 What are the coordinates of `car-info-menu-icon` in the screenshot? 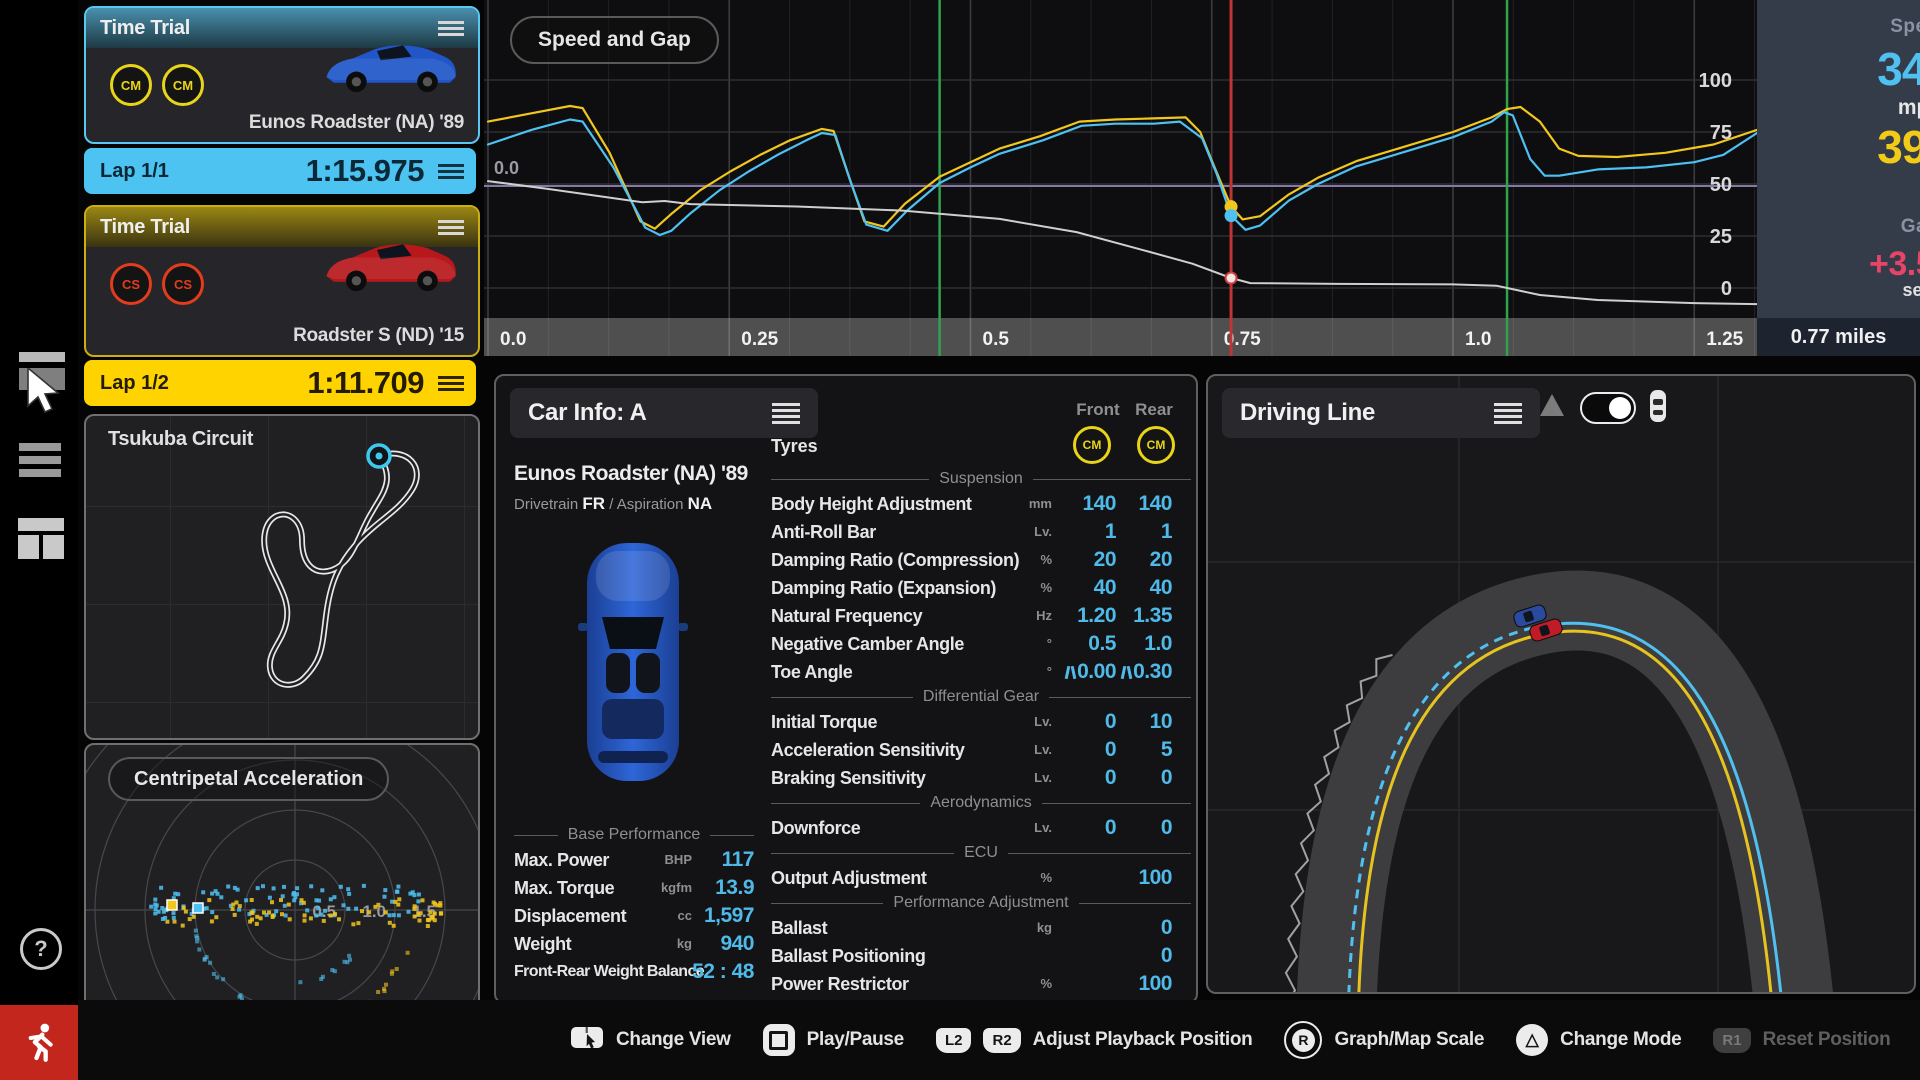 It's located at (786, 413).